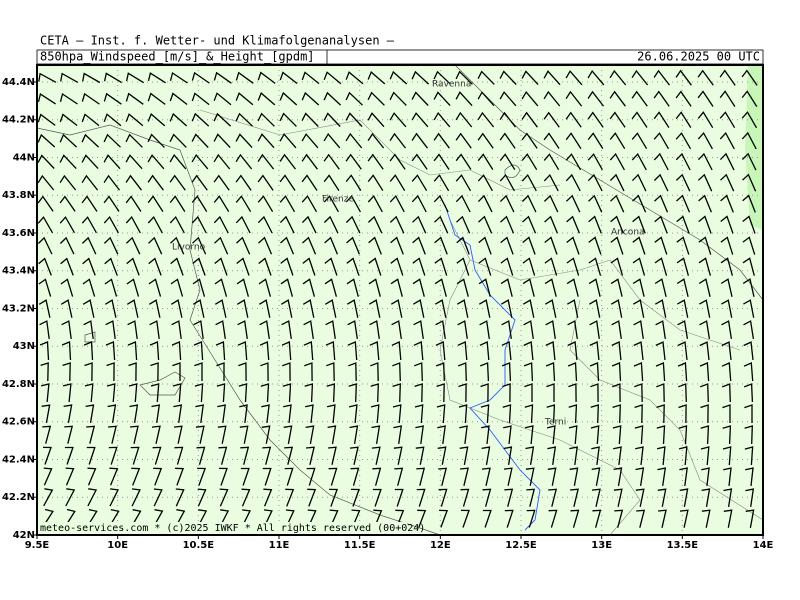 The height and width of the screenshot is (600, 800). Describe the element at coordinates (338, 200) in the screenshot. I see `city-label: Firenze` at that location.